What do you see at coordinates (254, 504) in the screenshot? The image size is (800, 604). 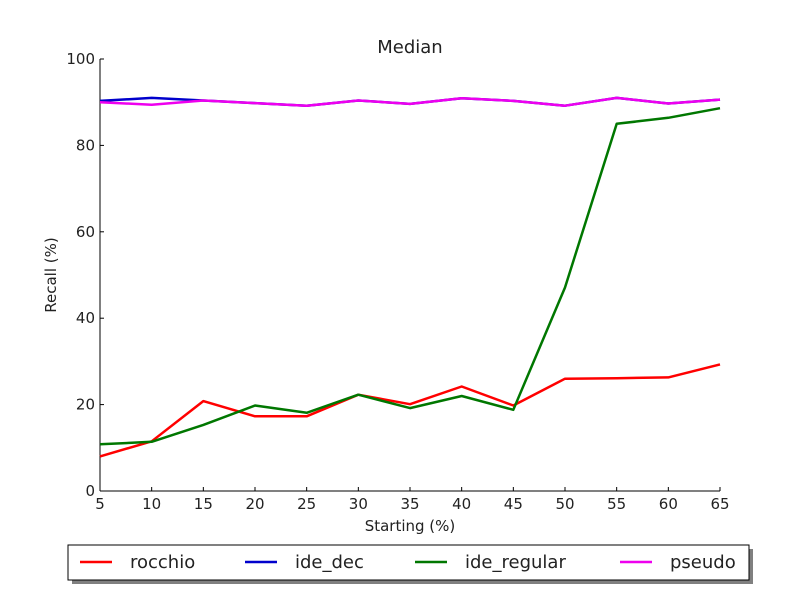 I see `x-tick-label: 20` at bounding box center [254, 504].